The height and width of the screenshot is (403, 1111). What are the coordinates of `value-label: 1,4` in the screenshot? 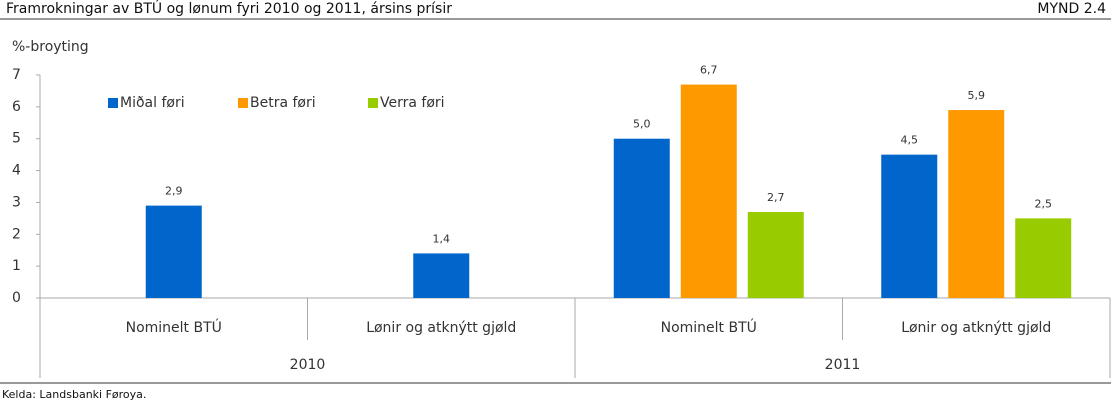 It's located at (442, 238).